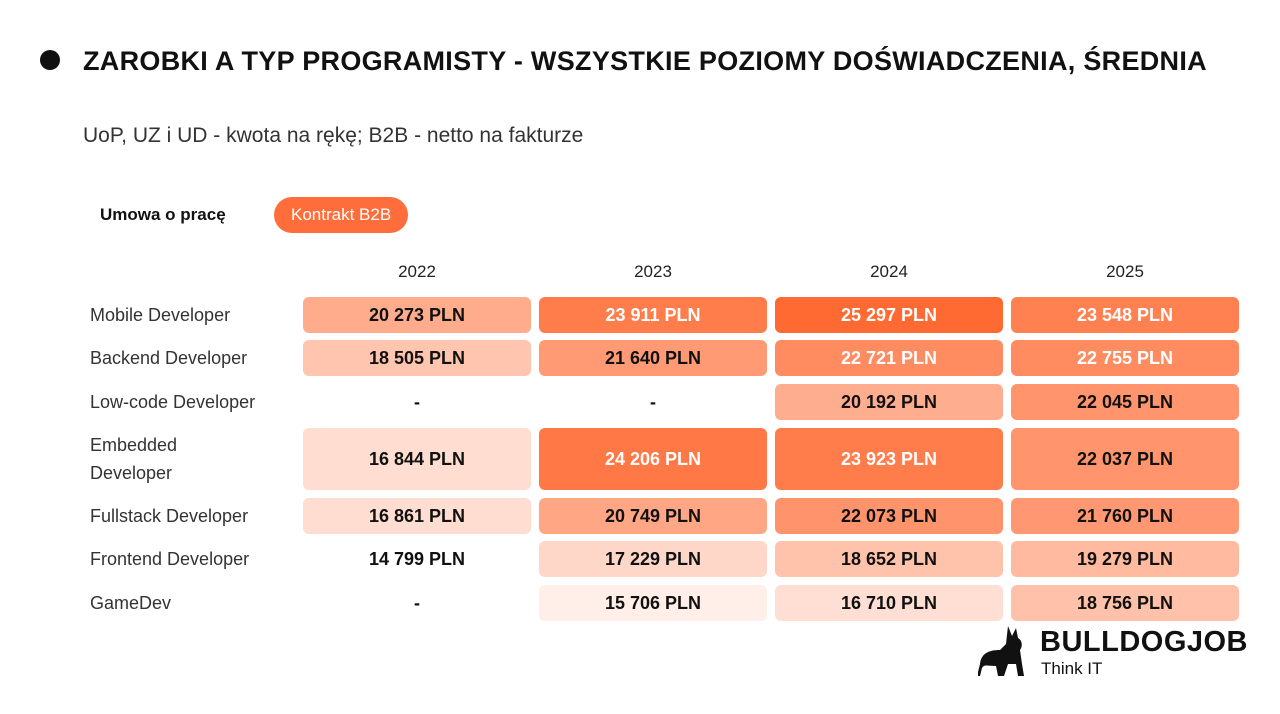 This screenshot has height=714, width=1280. What do you see at coordinates (889, 271) in the screenshot?
I see `column-header-2024: 2024` at bounding box center [889, 271].